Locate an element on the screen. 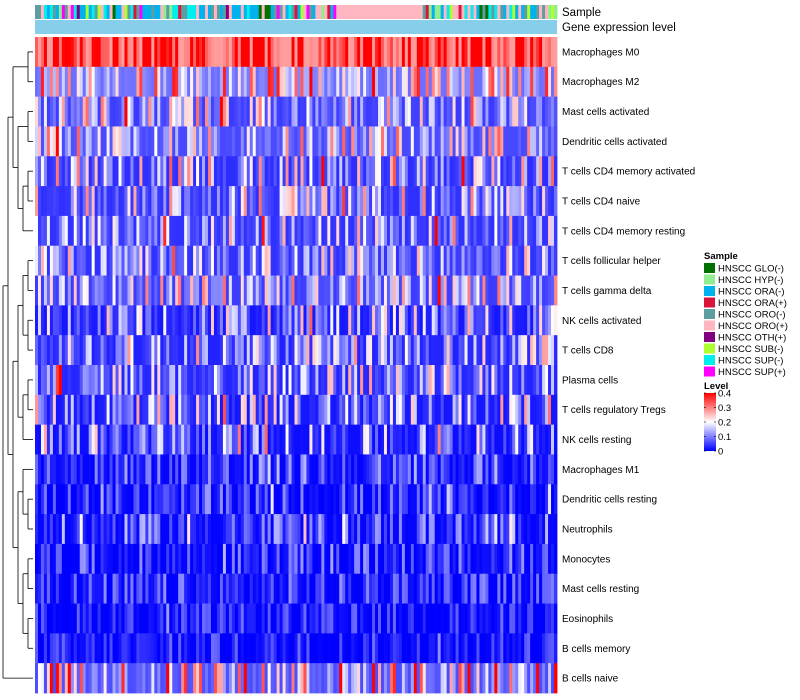 The image size is (800, 700). row-label: Plasma cells is located at coordinates (590, 380).